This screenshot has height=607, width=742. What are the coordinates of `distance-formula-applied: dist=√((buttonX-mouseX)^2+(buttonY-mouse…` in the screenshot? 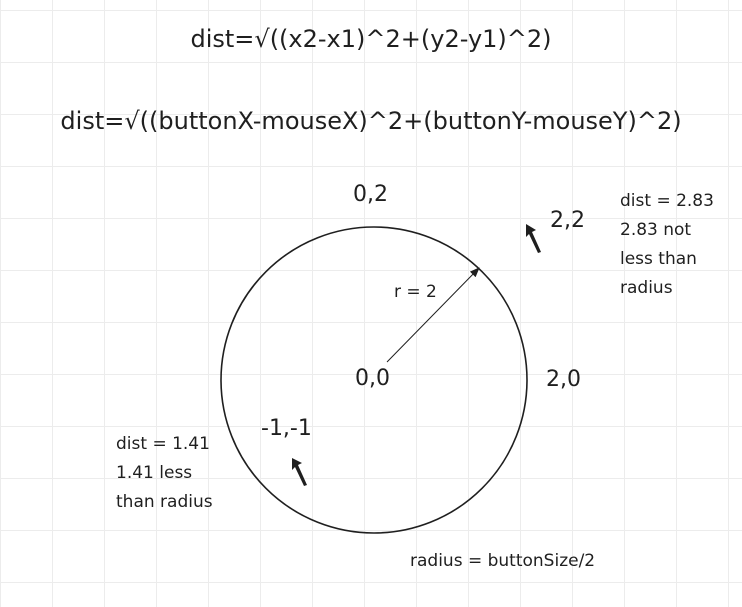 It's located at (371, 121).